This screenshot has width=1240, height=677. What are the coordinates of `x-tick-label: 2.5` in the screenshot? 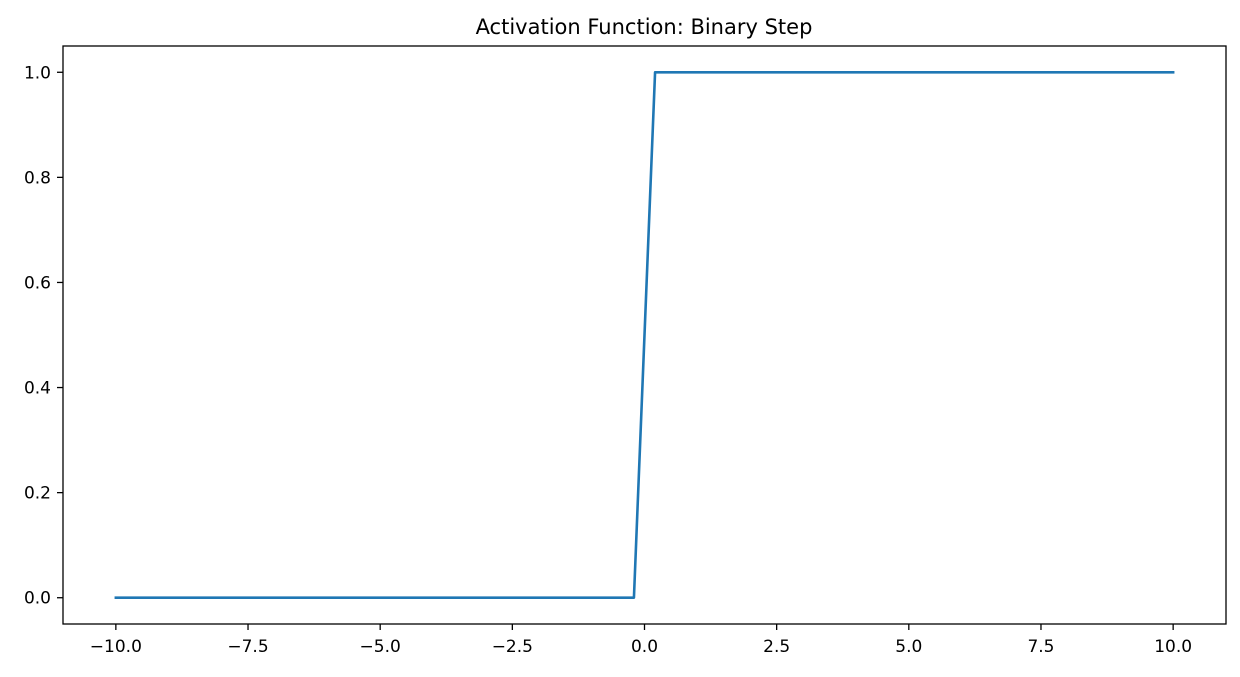 It's located at (776, 647).